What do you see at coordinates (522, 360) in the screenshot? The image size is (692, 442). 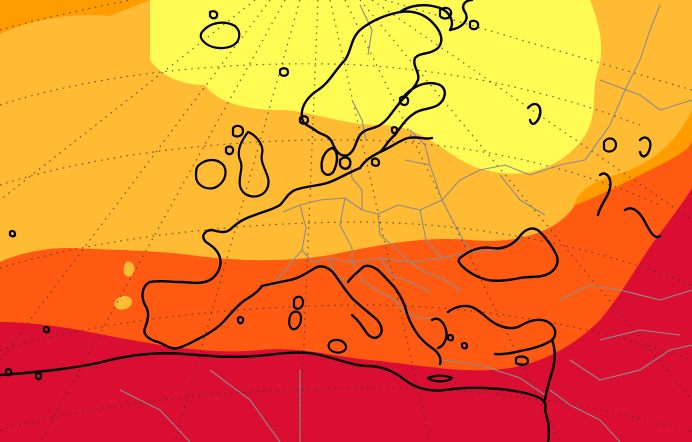 I see `cyprus` at bounding box center [522, 360].